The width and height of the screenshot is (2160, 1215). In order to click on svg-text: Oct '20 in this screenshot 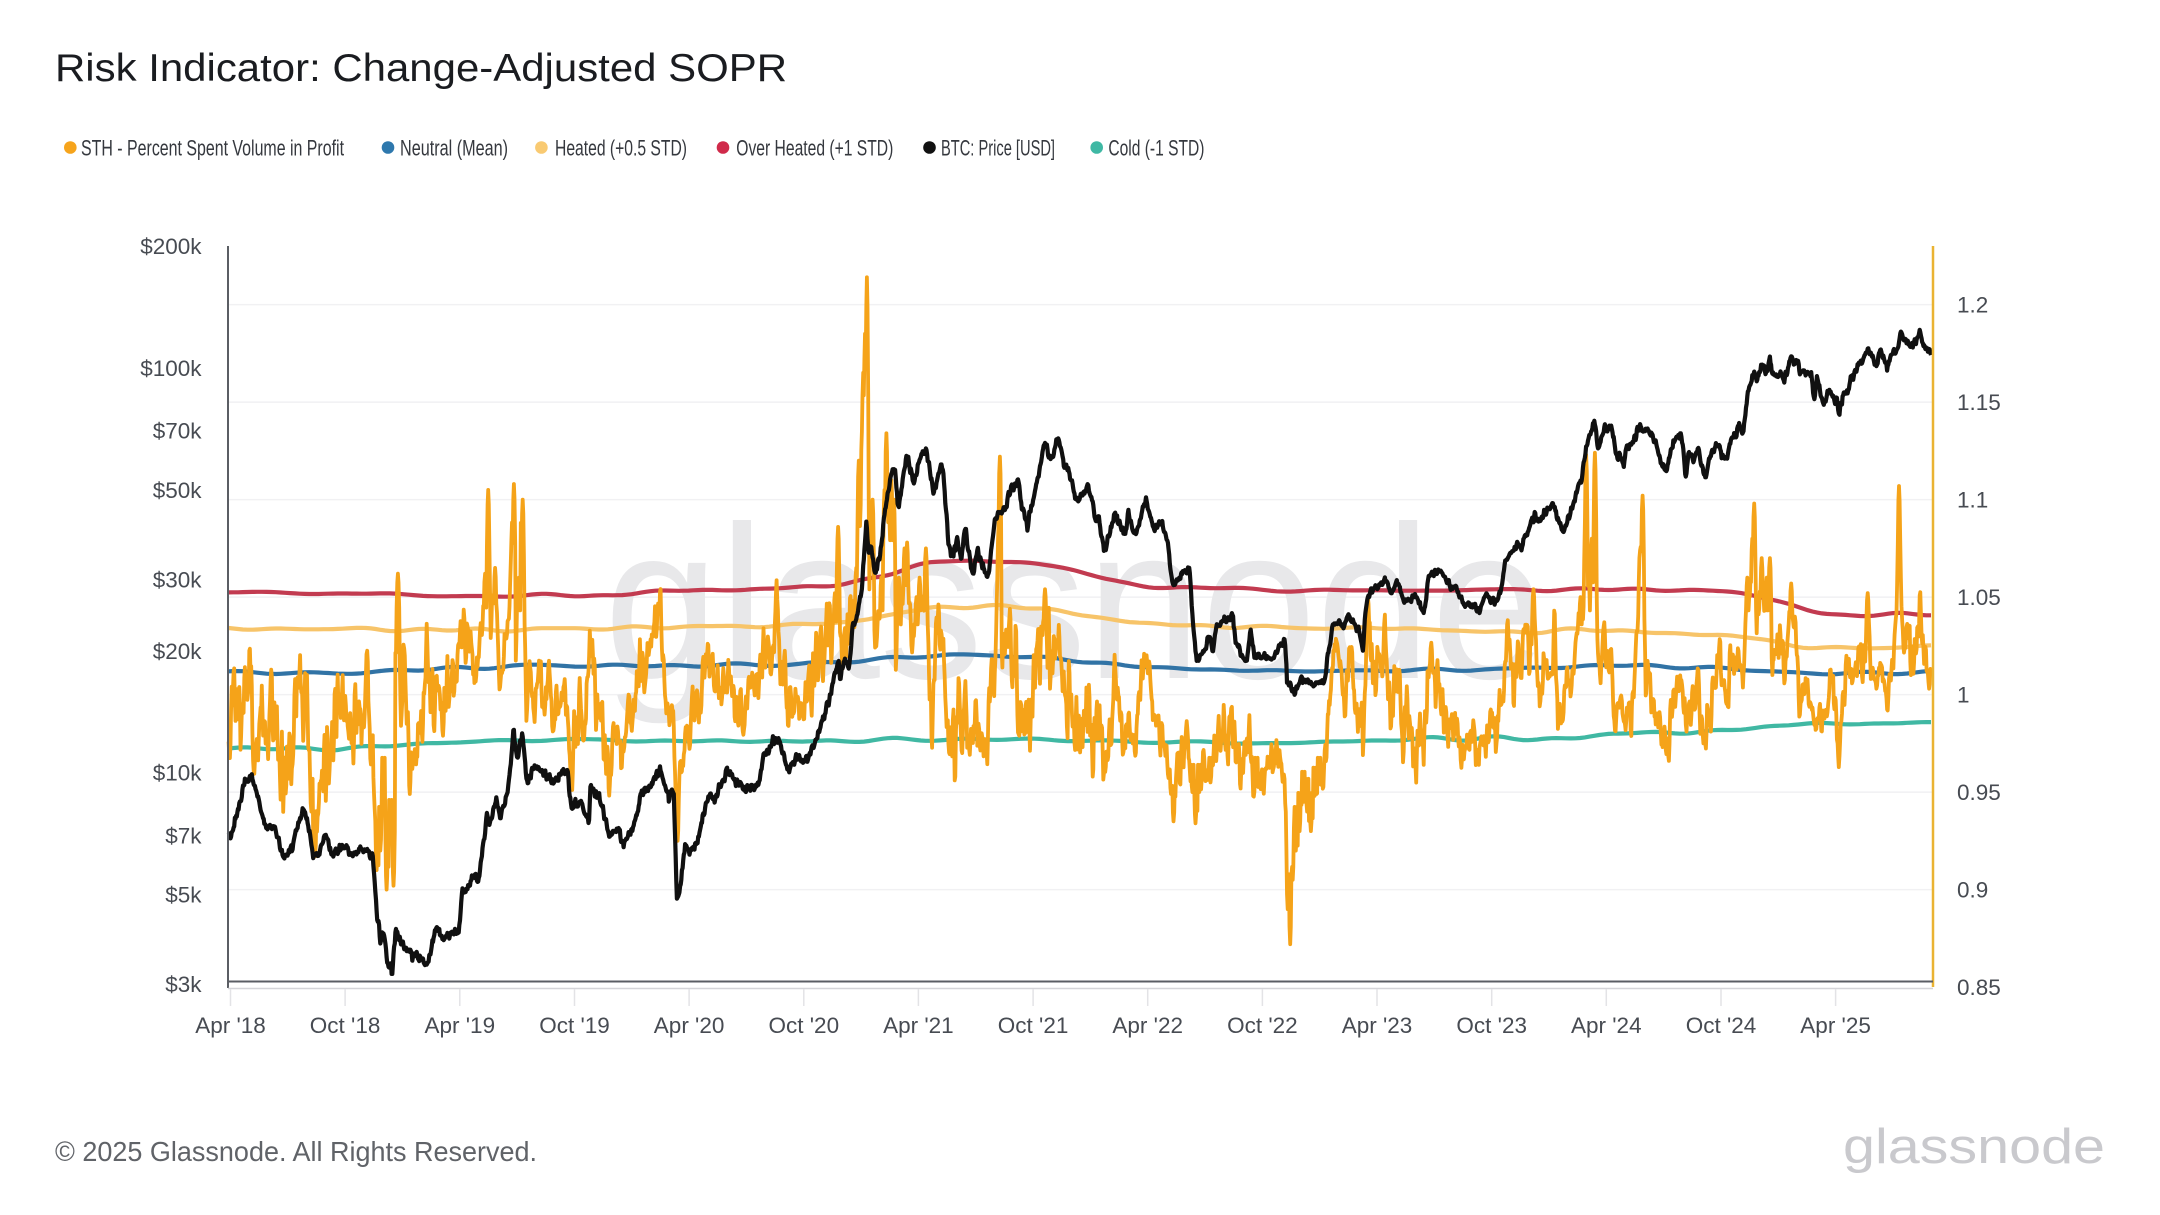, I will do `click(804, 1025)`.